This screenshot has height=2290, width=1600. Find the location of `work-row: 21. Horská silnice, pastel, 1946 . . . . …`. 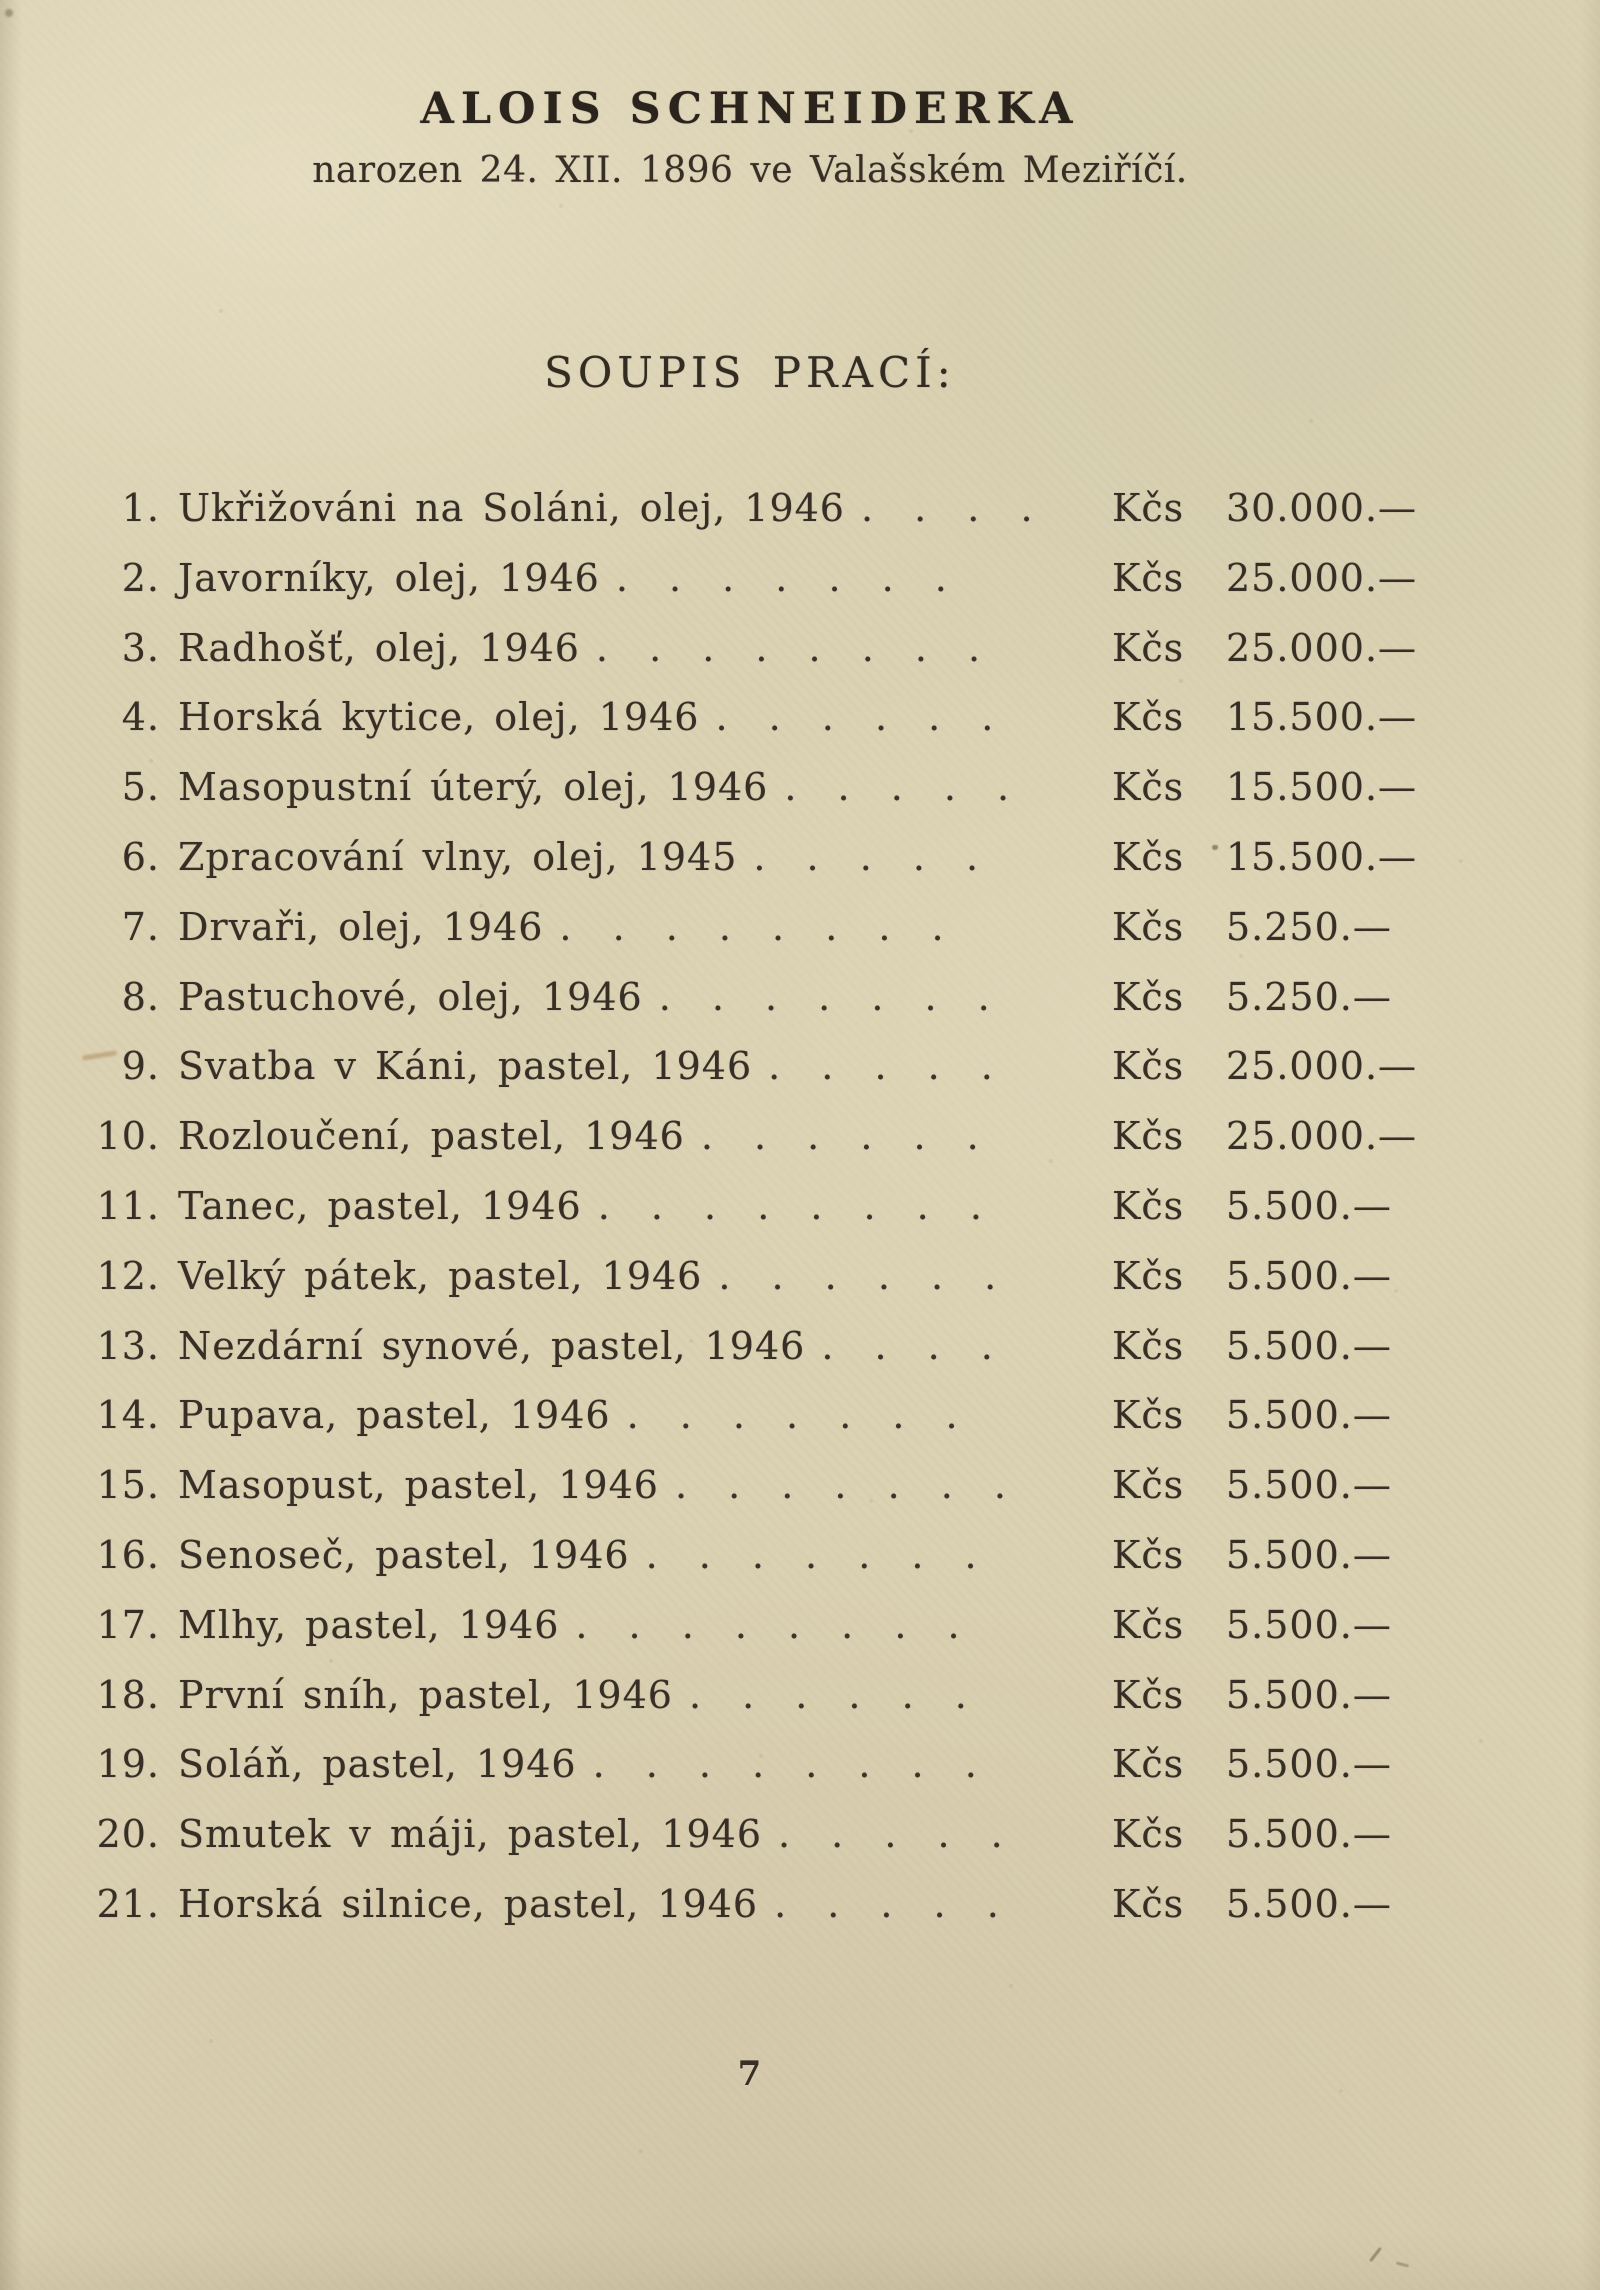

work-row: 21. Horská silnice, pastel, 1946 . . . . … is located at coordinates (800, 1917).